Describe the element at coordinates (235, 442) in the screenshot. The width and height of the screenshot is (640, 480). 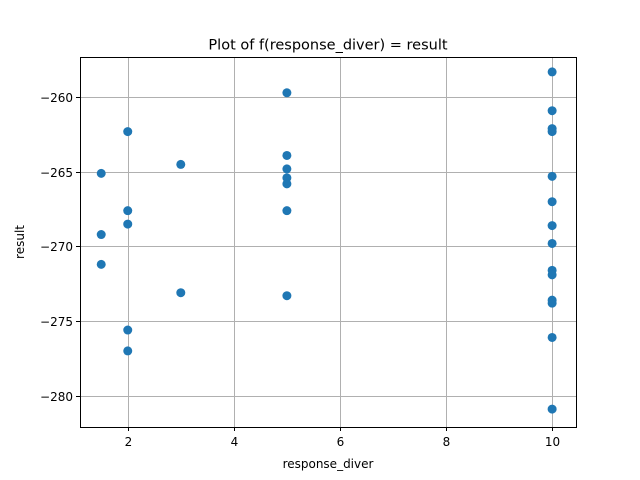
I see `x-tick-label: 4` at that location.